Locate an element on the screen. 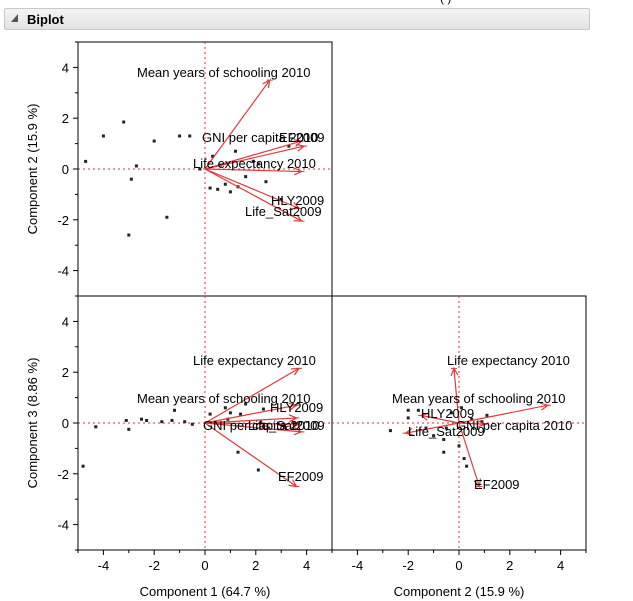  y-axis-title: Component 2 (15.9 %) is located at coordinates (32, 169).